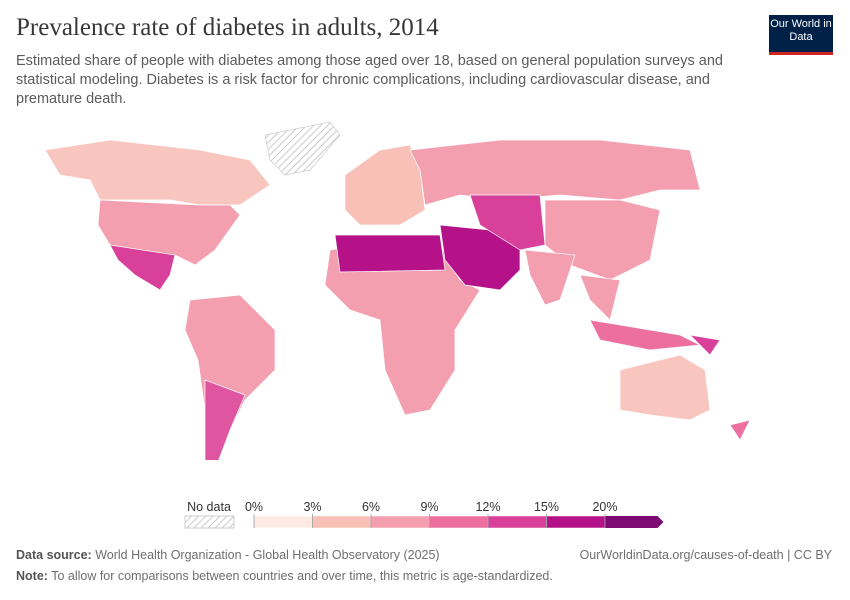 The image size is (850, 600). Describe the element at coordinates (507, 222) in the screenshot. I see `central-asia` at that location.